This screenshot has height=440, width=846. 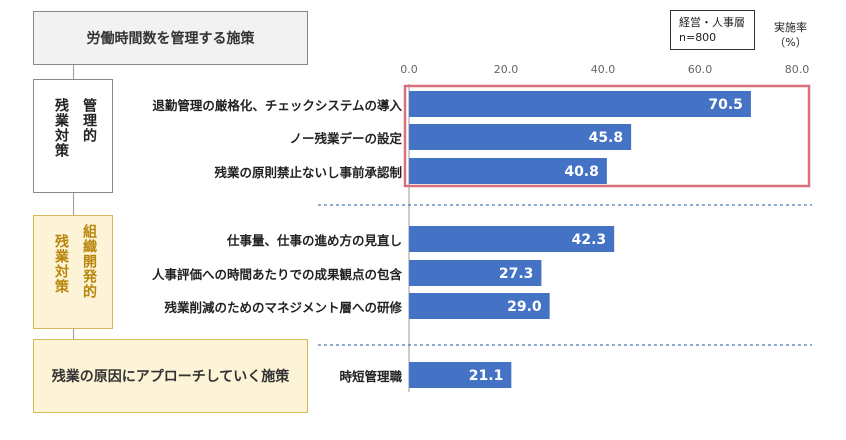 What do you see at coordinates (698, 37) in the screenshot?
I see `sample-size: n=800` at bounding box center [698, 37].